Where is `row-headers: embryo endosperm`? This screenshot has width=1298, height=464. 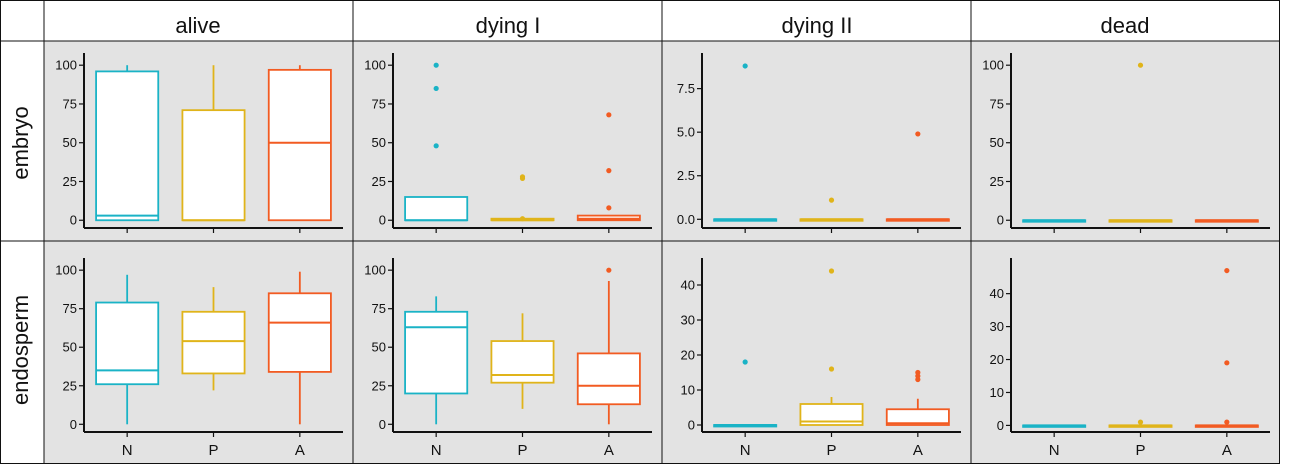 row-headers: embryo endosperm is located at coordinates (20, 255).